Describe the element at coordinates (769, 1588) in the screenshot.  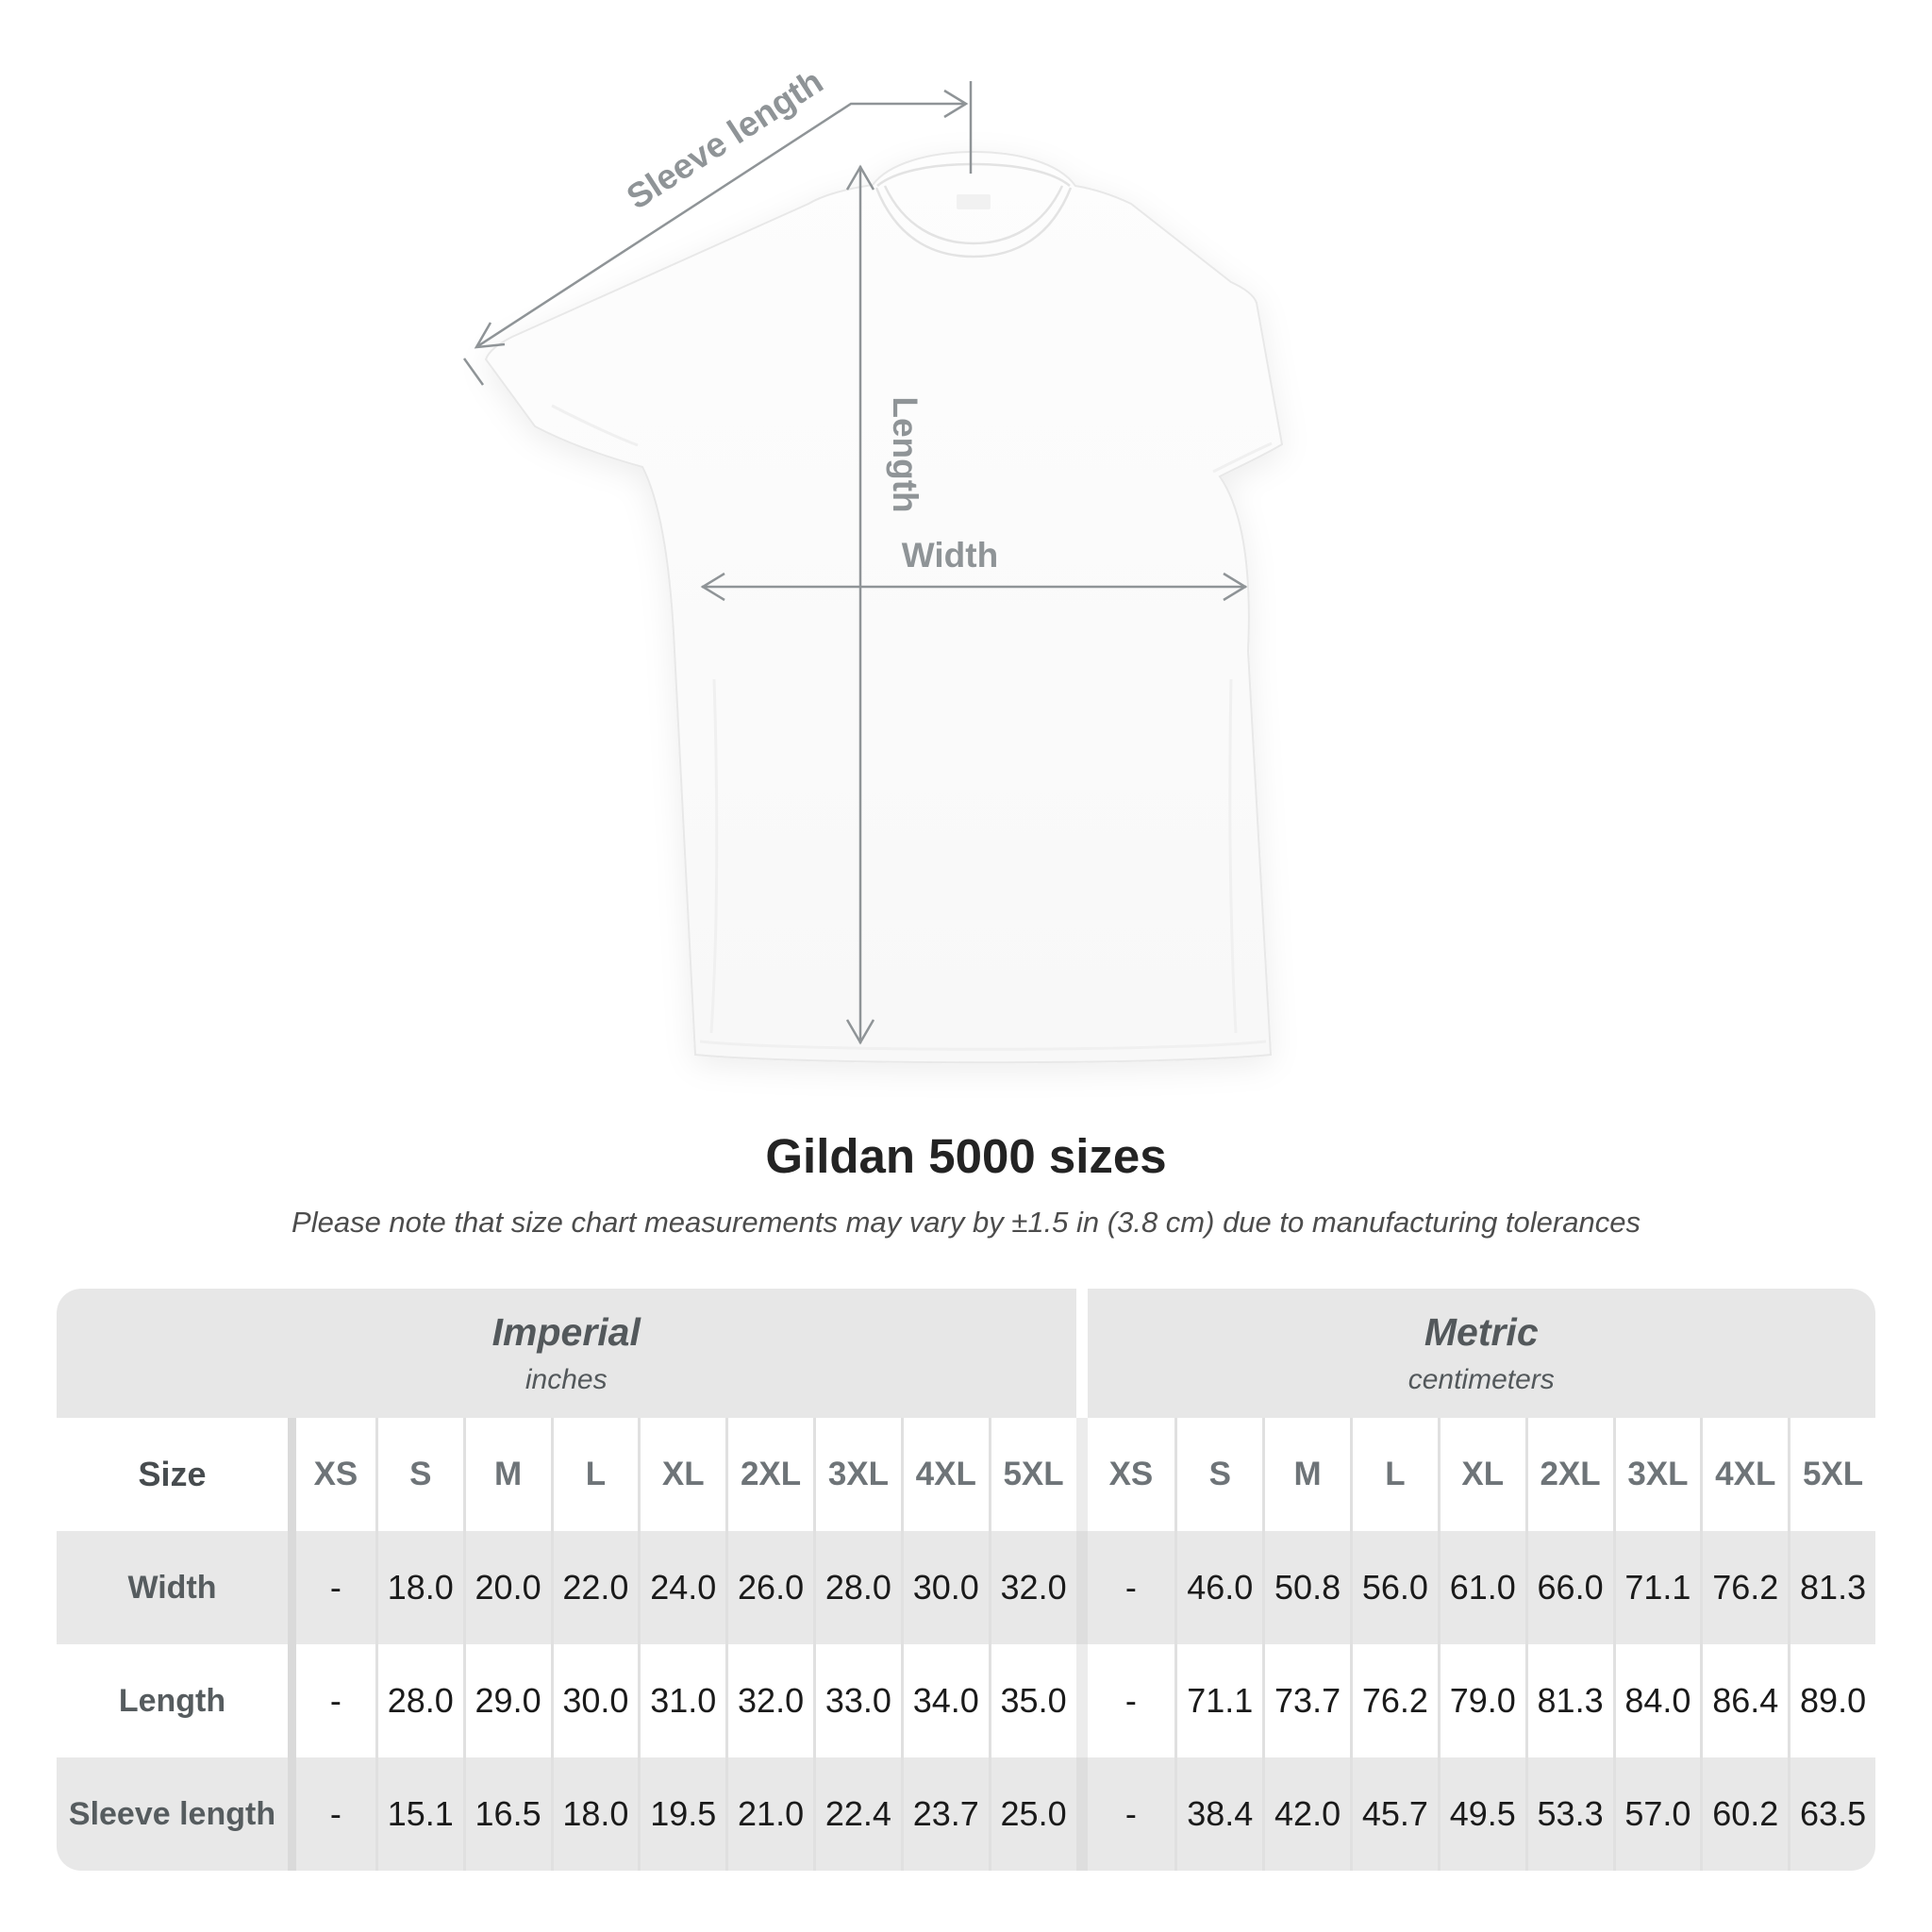
I see `value-cell: 26.0` at that location.